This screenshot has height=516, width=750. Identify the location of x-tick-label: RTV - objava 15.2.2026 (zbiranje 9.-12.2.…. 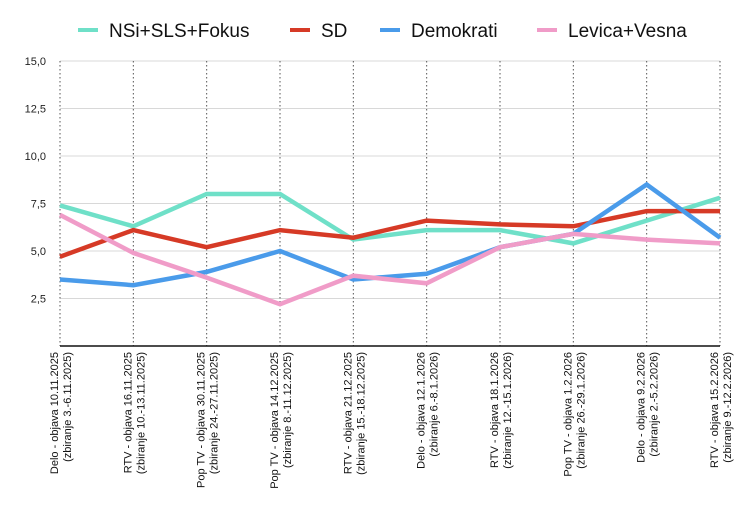
(721, 410).